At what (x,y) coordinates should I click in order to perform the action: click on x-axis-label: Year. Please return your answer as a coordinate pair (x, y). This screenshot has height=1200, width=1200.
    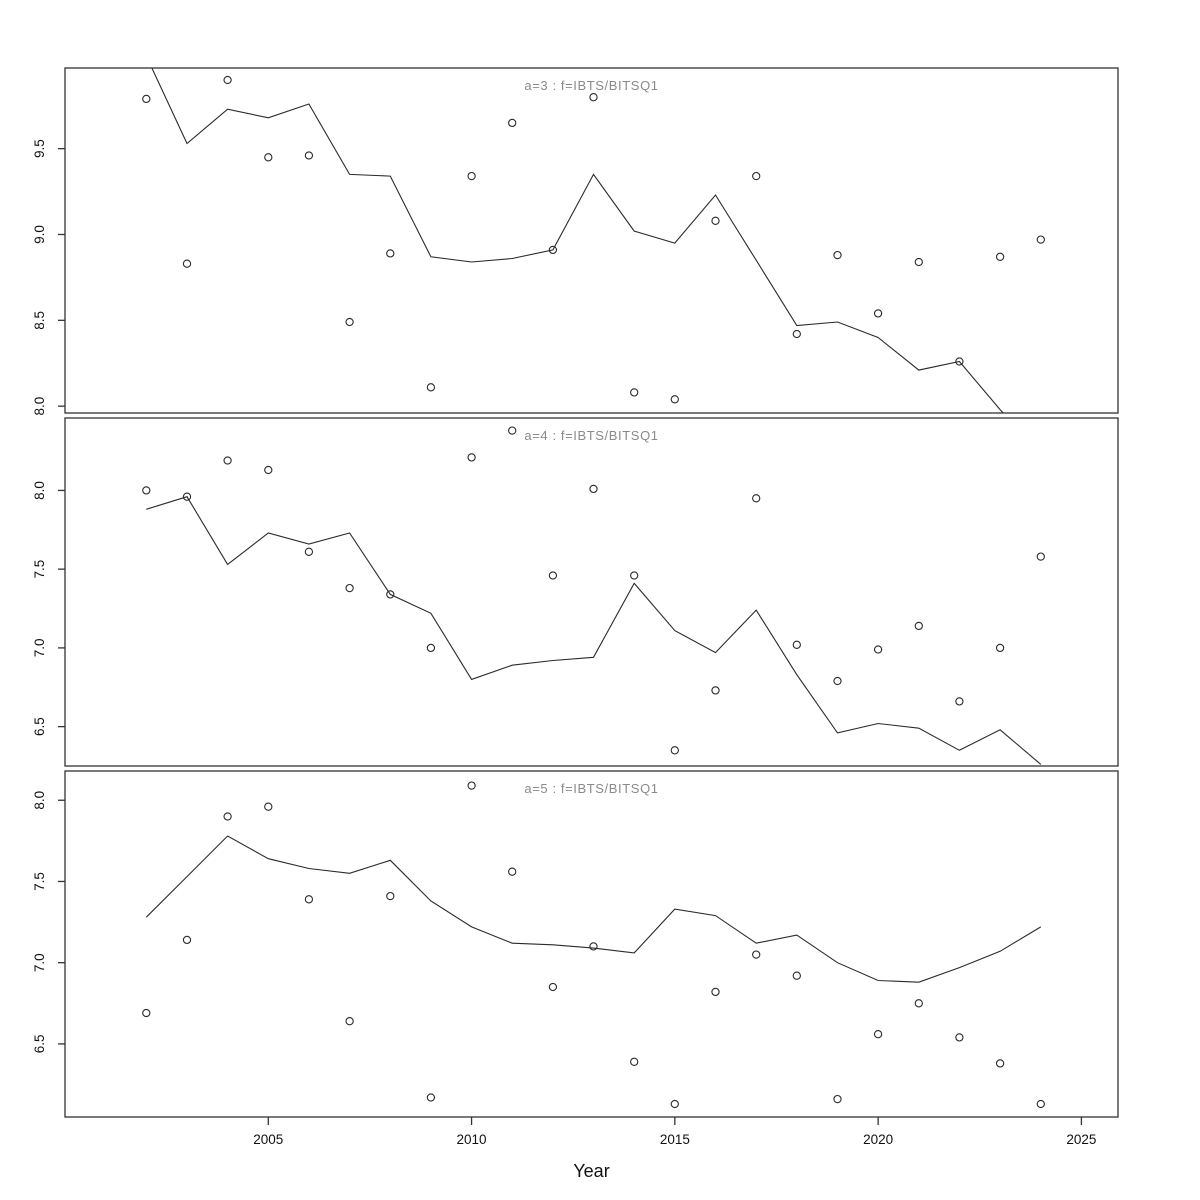
    Looking at the image, I should click on (591, 1171).